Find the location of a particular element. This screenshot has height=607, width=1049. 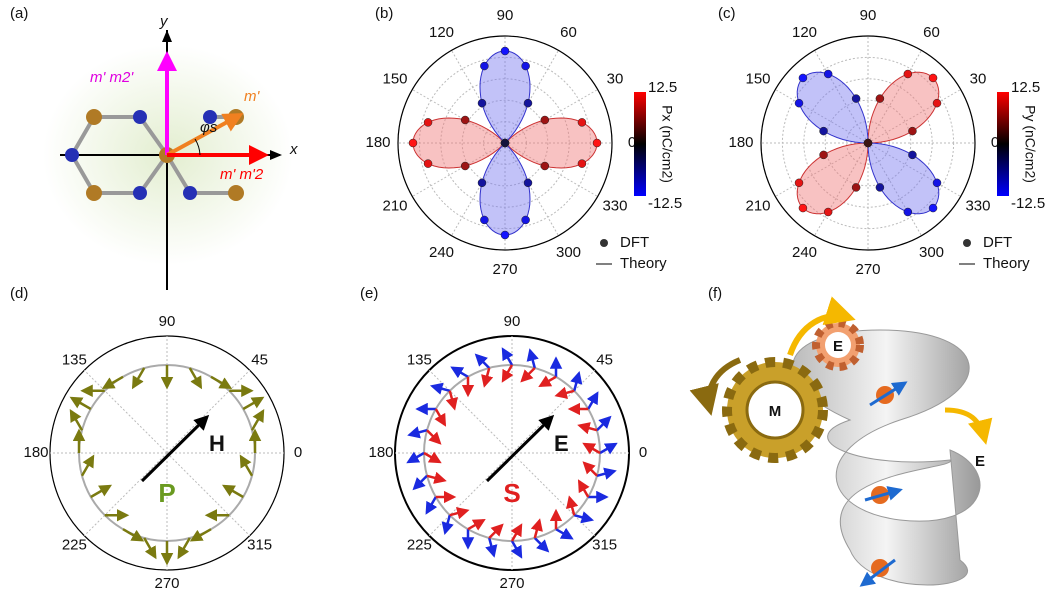

angle-tick-label: 300 is located at coordinates (931, 252).